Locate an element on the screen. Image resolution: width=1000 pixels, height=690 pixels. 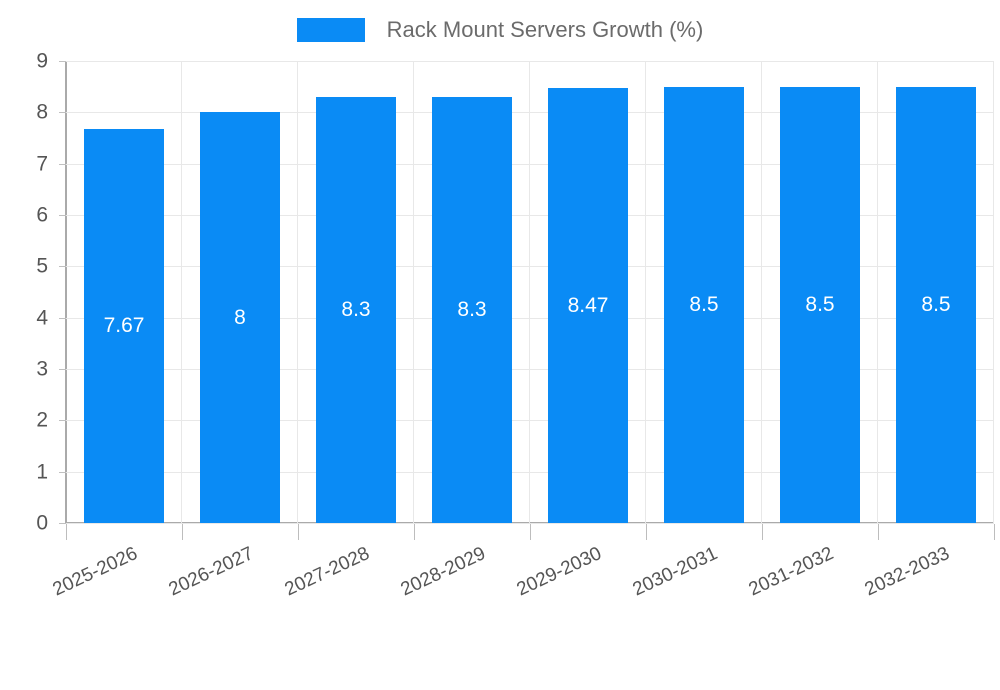
y-axis-tick-label: 4 is located at coordinates (42, 318).